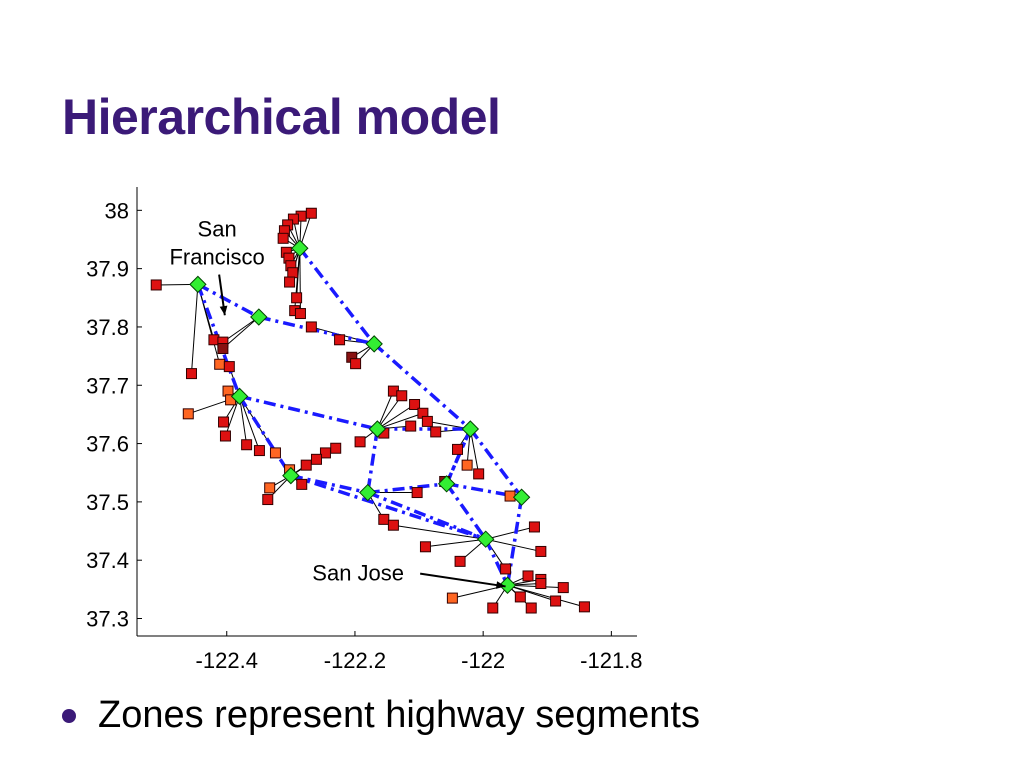 This screenshot has height=768, width=1024. Describe the element at coordinates (107, 269) in the screenshot. I see `y-tick-label: 37.9` at that location.